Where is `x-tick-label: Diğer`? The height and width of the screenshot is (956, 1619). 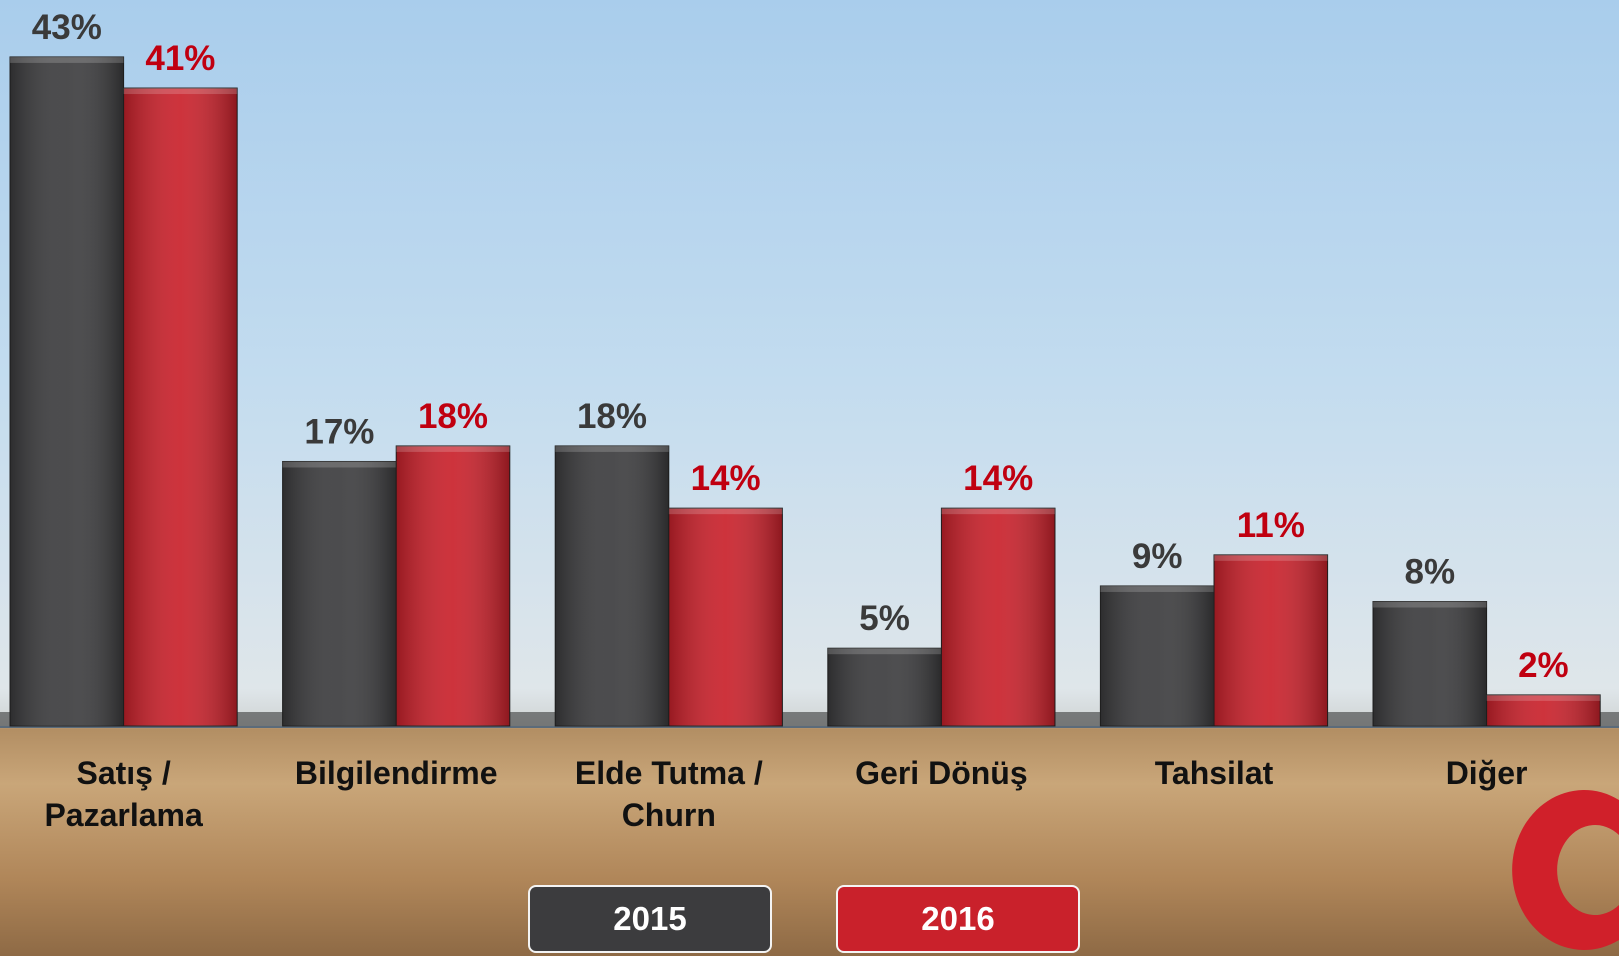 x-tick-label: Diğer is located at coordinates (1486, 773).